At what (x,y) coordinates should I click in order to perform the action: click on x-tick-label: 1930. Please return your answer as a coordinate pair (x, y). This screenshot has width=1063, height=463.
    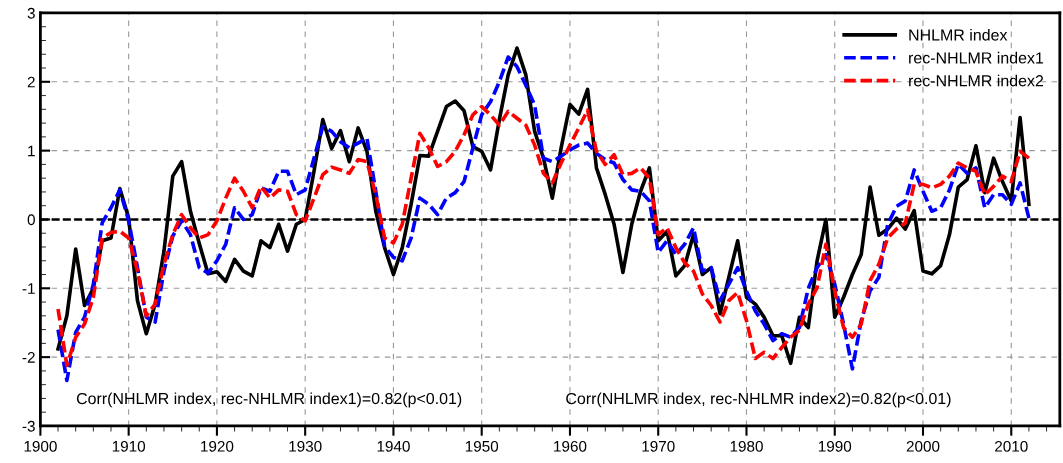
    Looking at the image, I should click on (305, 446).